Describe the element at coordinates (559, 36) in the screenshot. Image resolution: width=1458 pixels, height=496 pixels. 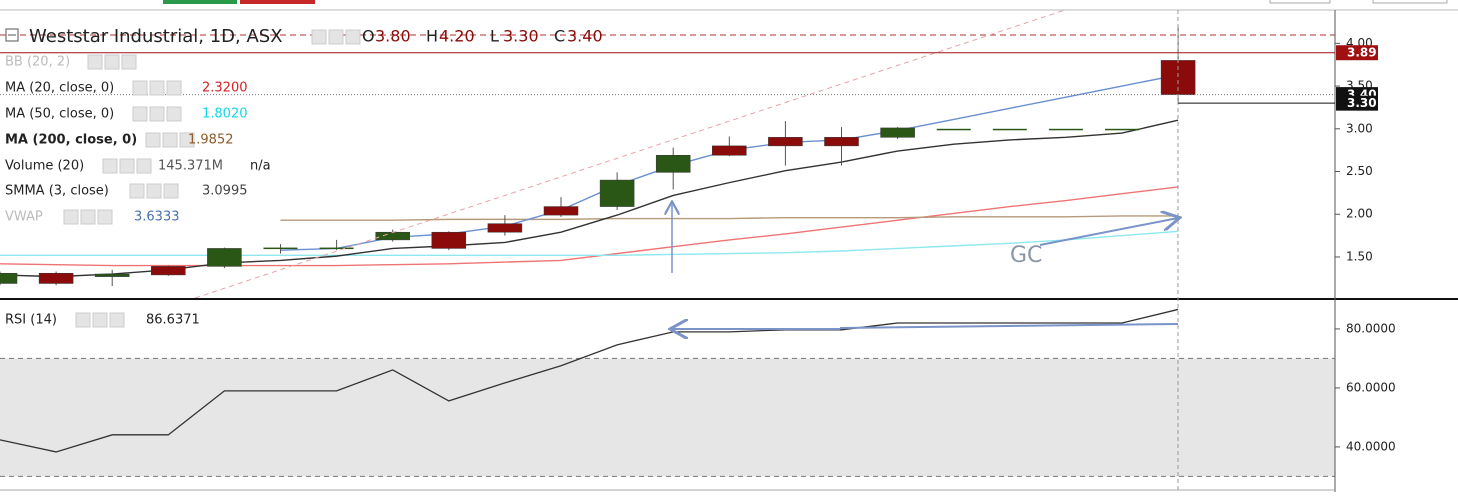
I see `ohlc-key: C` at that location.